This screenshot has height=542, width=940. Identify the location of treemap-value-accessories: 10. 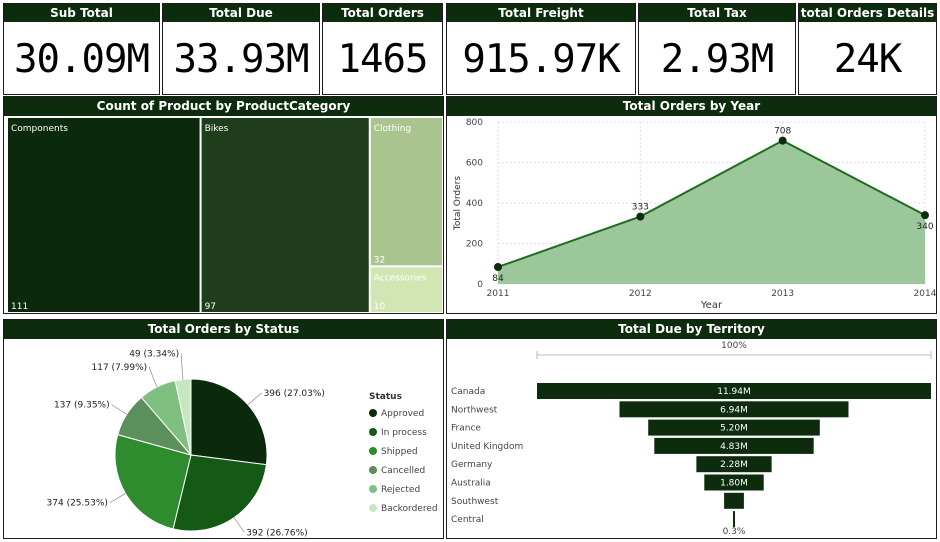
(380, 307).